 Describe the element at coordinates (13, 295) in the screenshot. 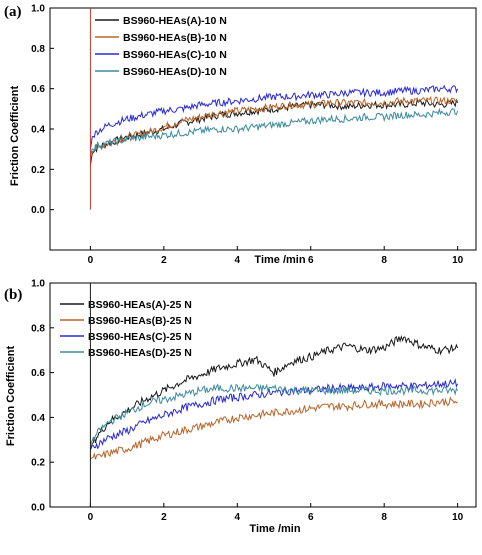

I see `panel-label: (b)` at that location.